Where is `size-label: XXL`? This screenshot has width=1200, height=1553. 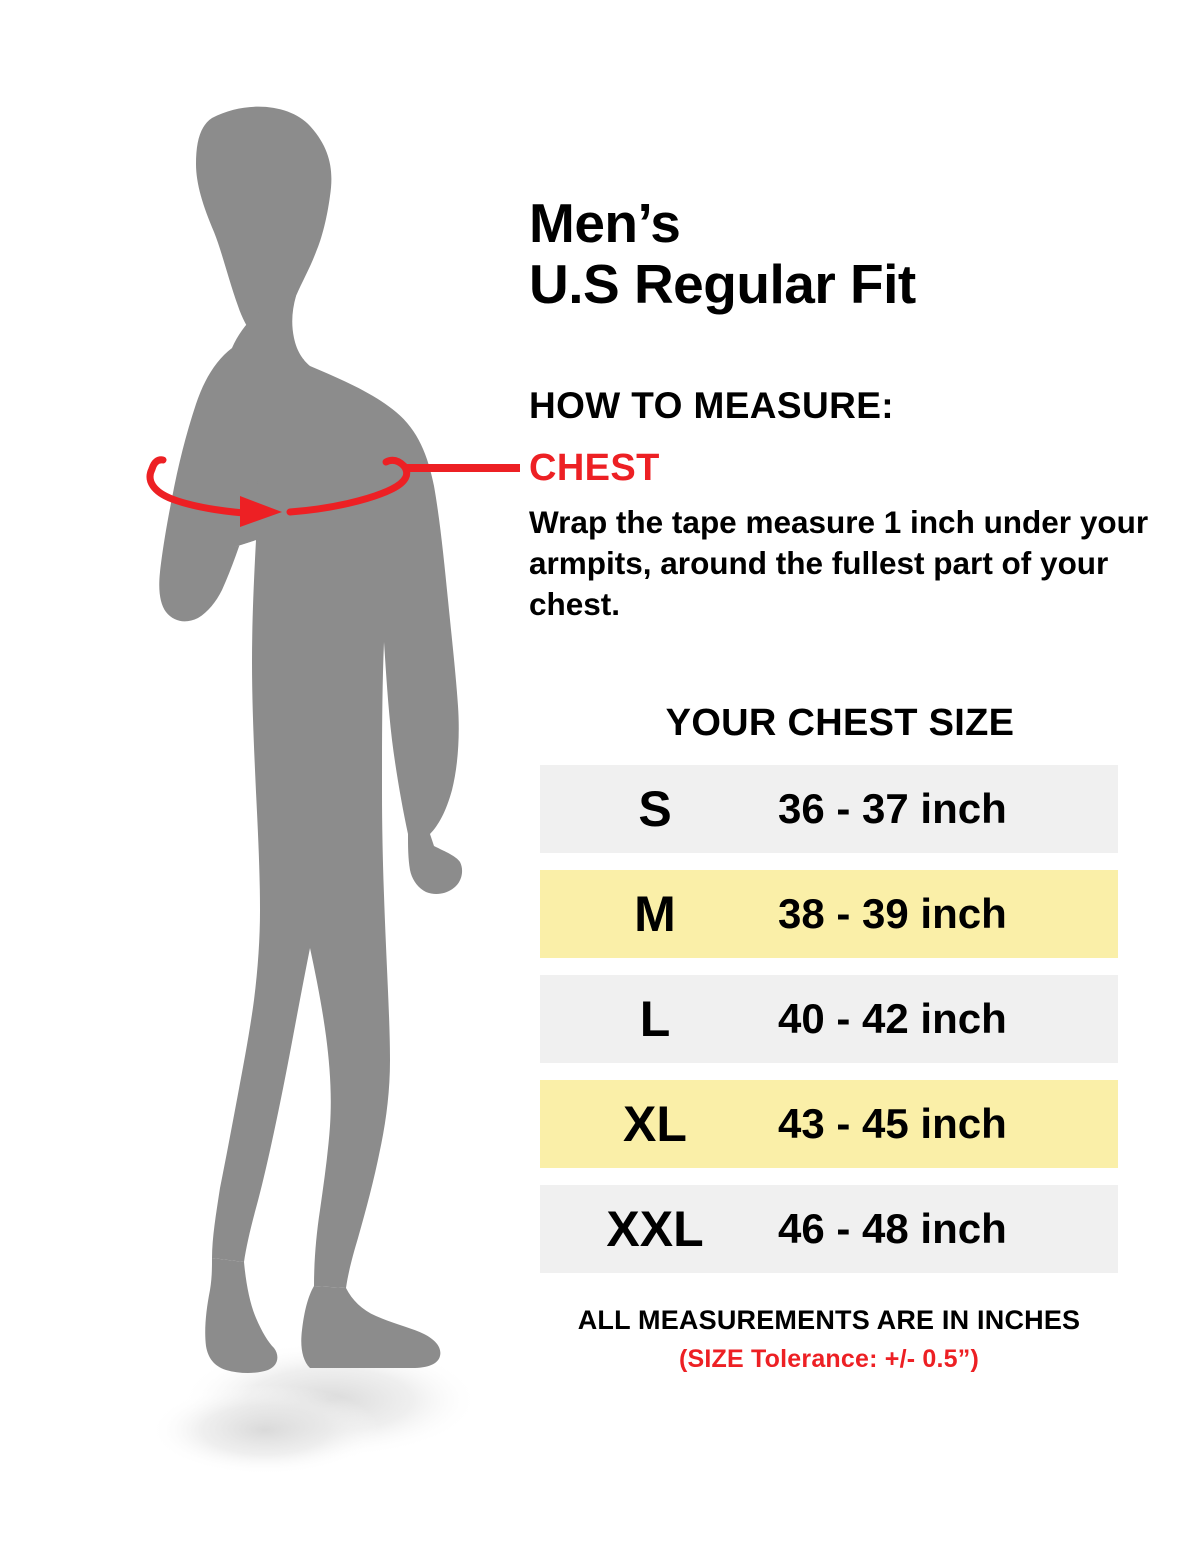
size-label: XXL is located at coordinates (655, 1229).